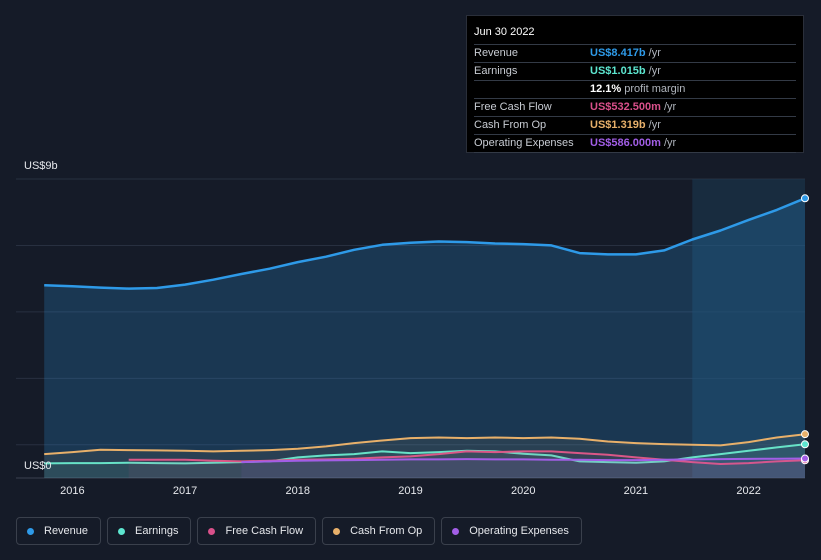 The height and width of the screenshot is (560, 821). What do you see at coordinates (805, 198) in the screenshot?
I see `revenue-endpoint` at bounding box center [805, 198].